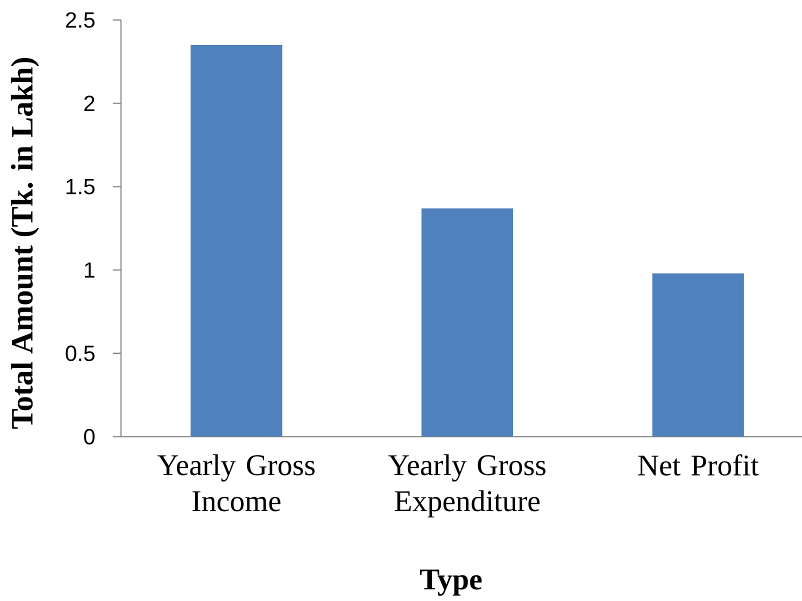  Describe the element at coordinates (80, 354) in the screenshot. I see `y-tick-label: 0.5` at that location.